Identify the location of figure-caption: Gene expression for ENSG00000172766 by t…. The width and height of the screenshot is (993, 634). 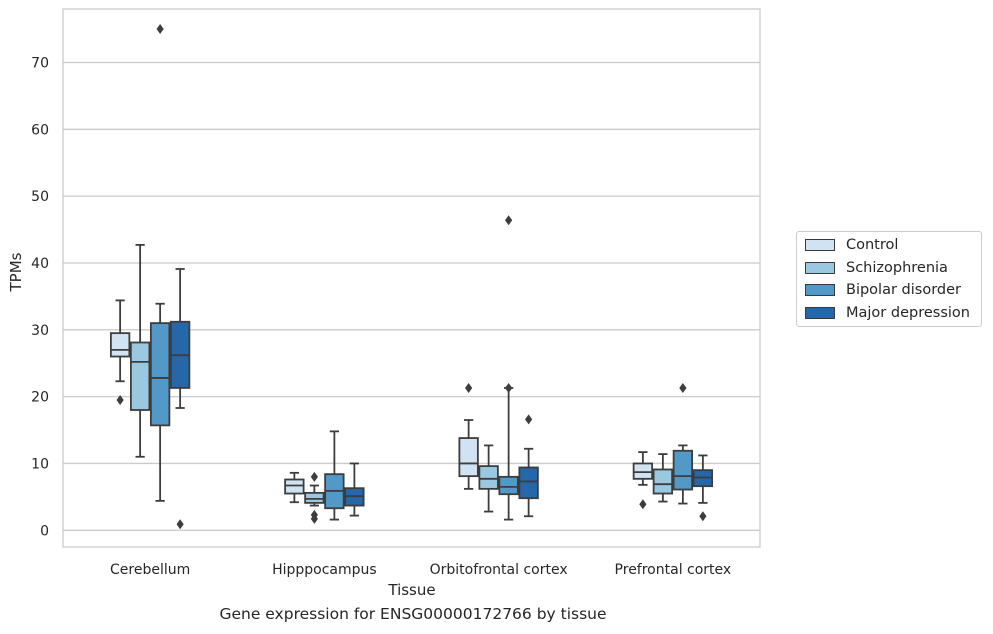
(413, 614).